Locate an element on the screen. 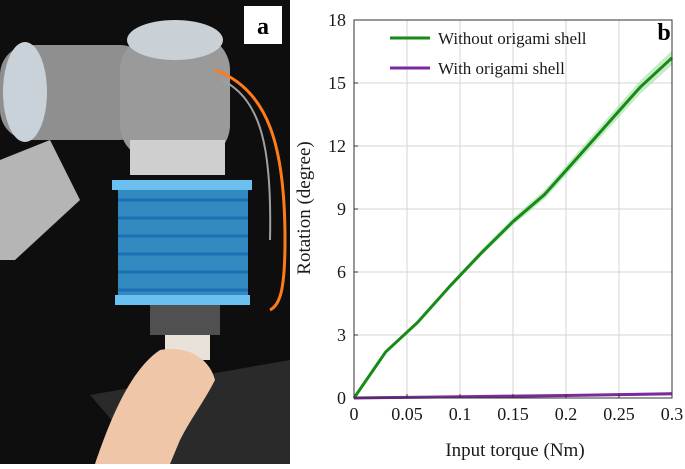 Image resolution: width=685 pixels, height=469 pixels. y-tick-label: 3 is located at coordinates (341, 335).